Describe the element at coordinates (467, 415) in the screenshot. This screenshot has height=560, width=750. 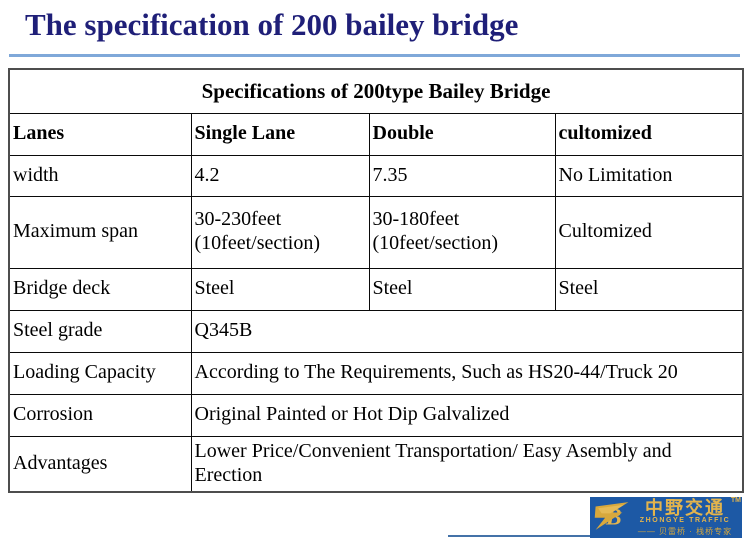
I see `table-cell: Original Painted or Hot Dip Galvalized` at that location.